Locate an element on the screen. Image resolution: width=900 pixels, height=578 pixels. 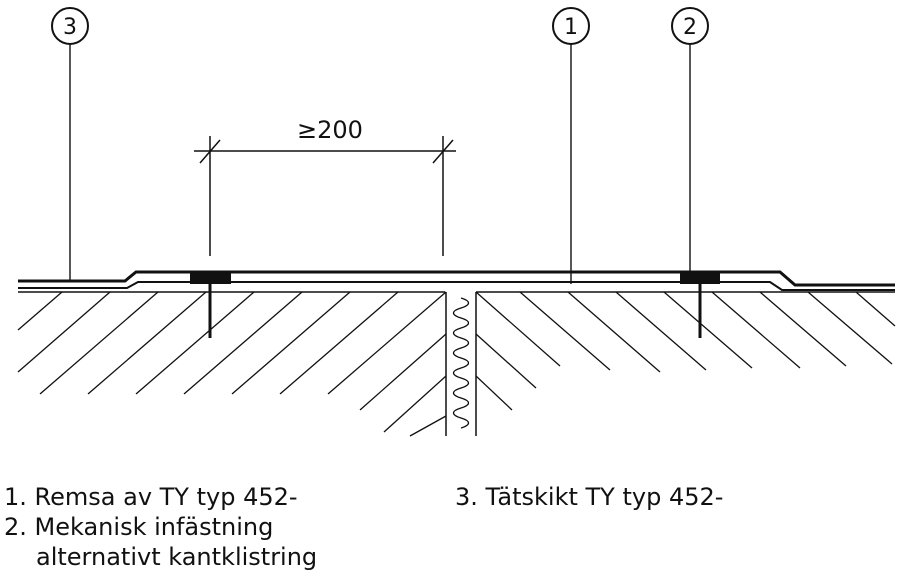
callout-3: 3 is located at coordinates (70, 144).